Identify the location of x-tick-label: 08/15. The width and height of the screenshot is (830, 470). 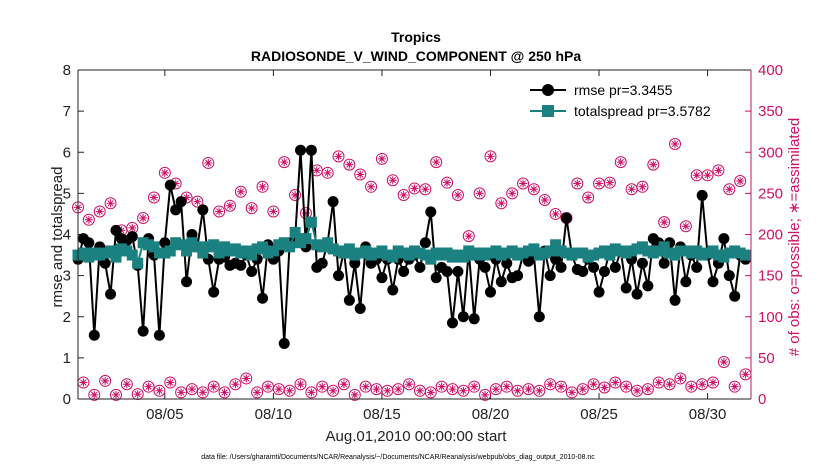
(382, 414).